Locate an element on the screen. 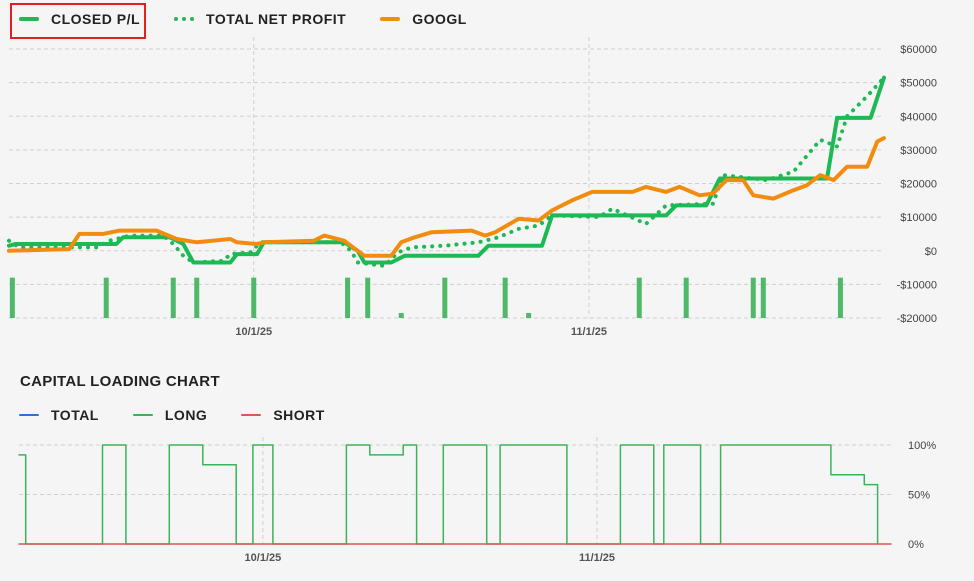  y-tick-label: $60000 is located at coordinates (918, 50).